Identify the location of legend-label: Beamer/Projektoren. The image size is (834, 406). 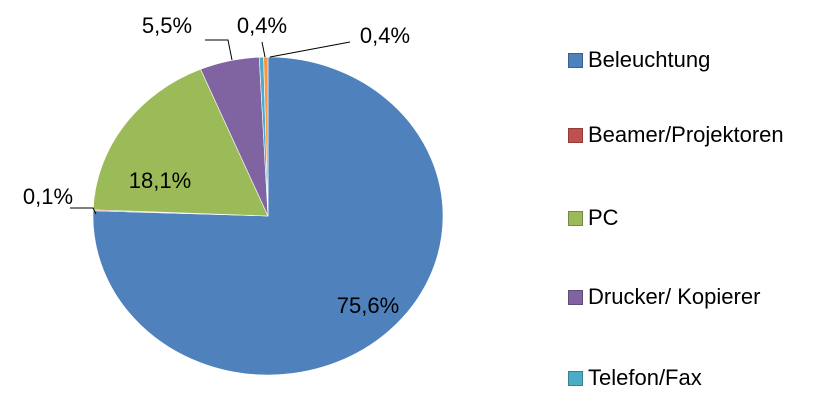
(686, 134).